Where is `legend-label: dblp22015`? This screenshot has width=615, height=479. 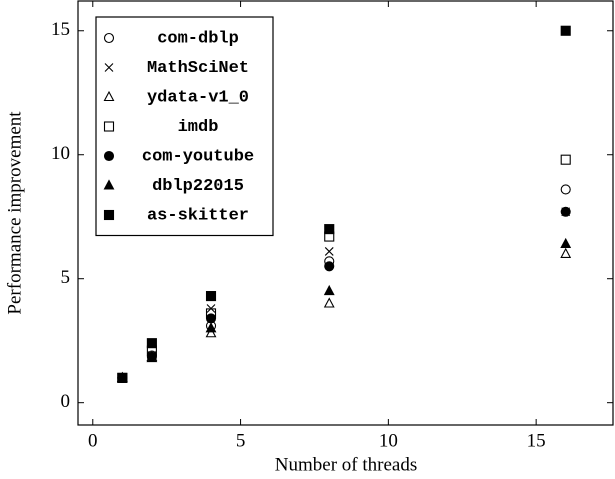
legend-label: dblp22015 is located at coordinates (198, 186).